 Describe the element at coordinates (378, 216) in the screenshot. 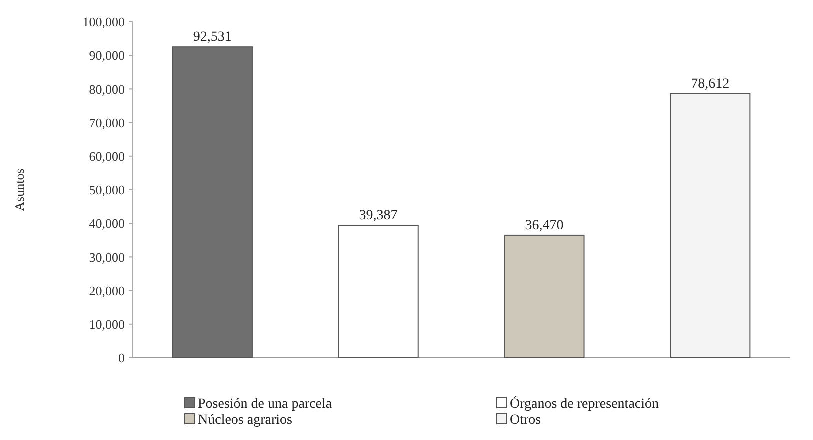

I see `text: 39,387` at that location.